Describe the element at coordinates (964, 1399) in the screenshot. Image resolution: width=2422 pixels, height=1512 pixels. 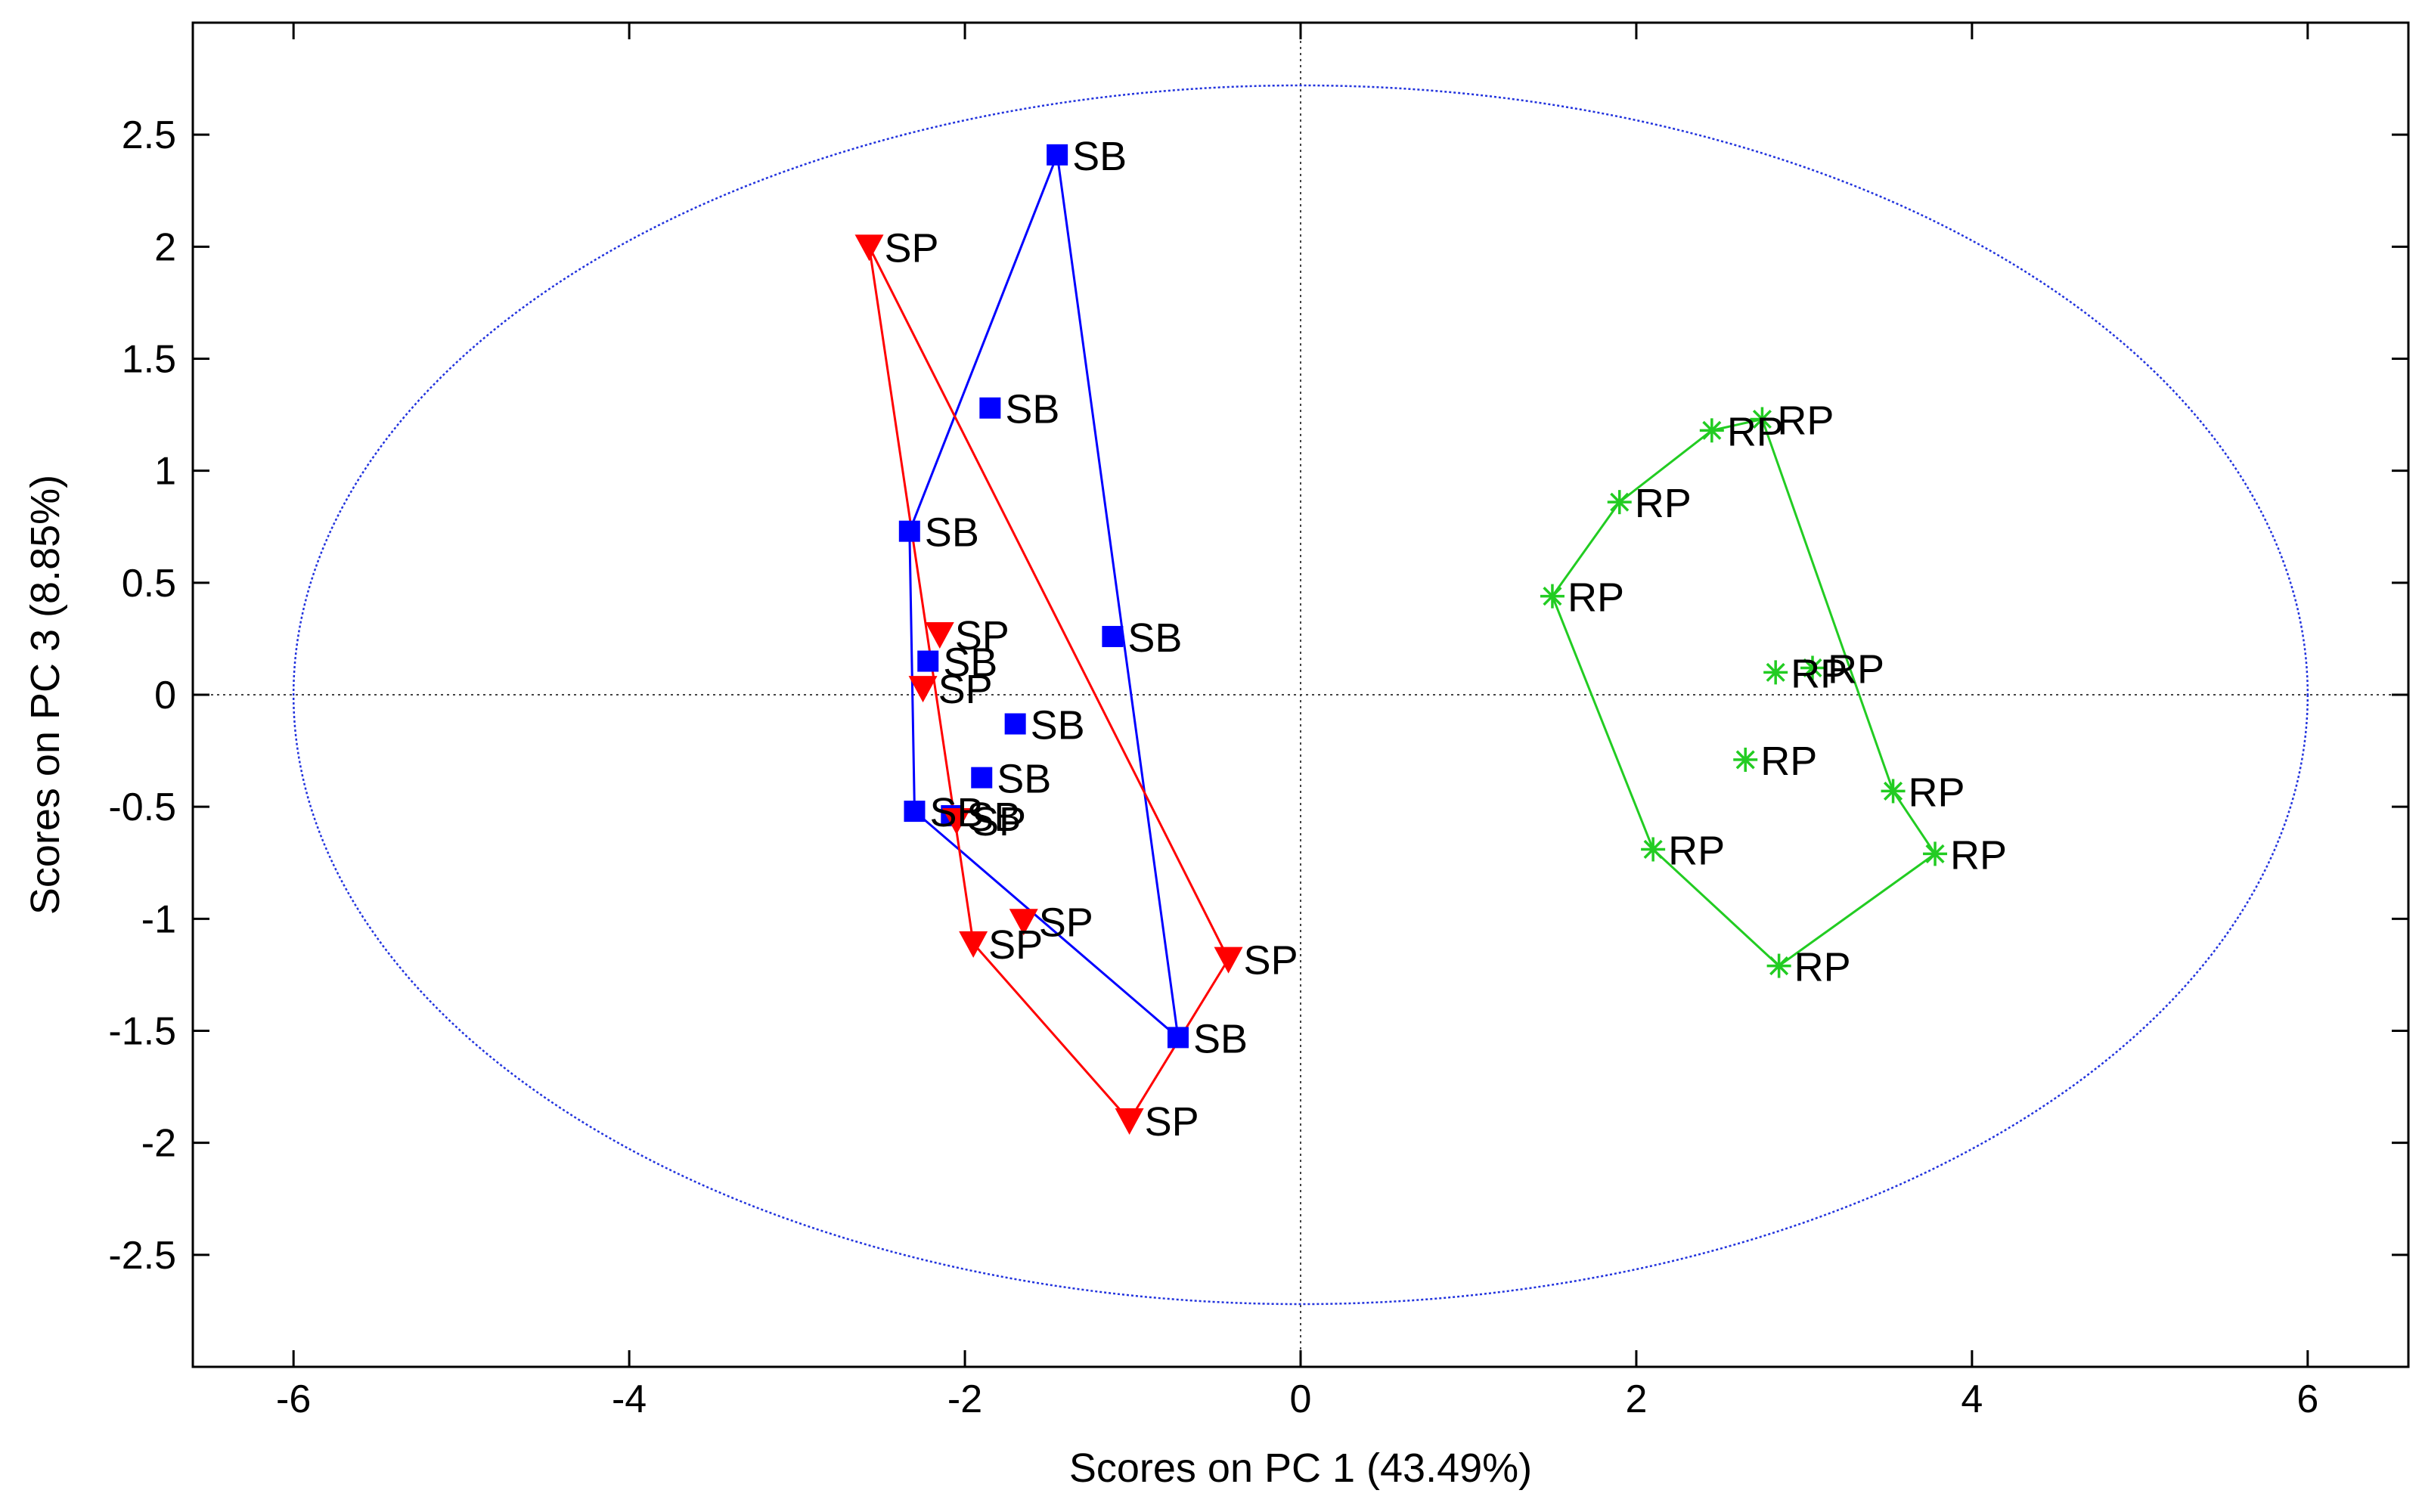
I see `x-tick-label: -2` at that location.